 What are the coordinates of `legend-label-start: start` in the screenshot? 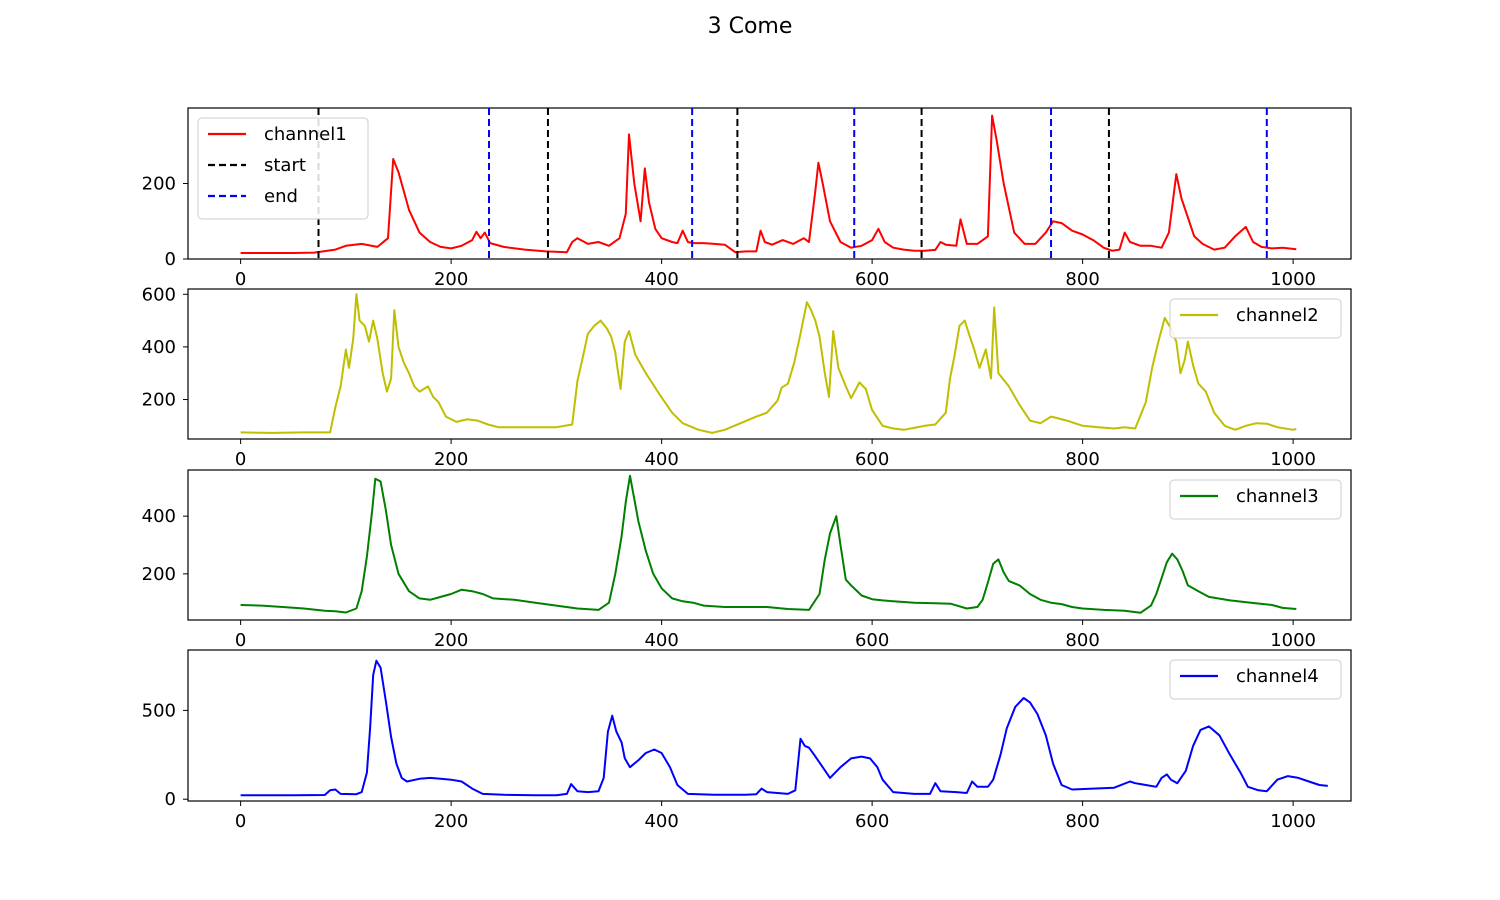 It's located at (285, 165).